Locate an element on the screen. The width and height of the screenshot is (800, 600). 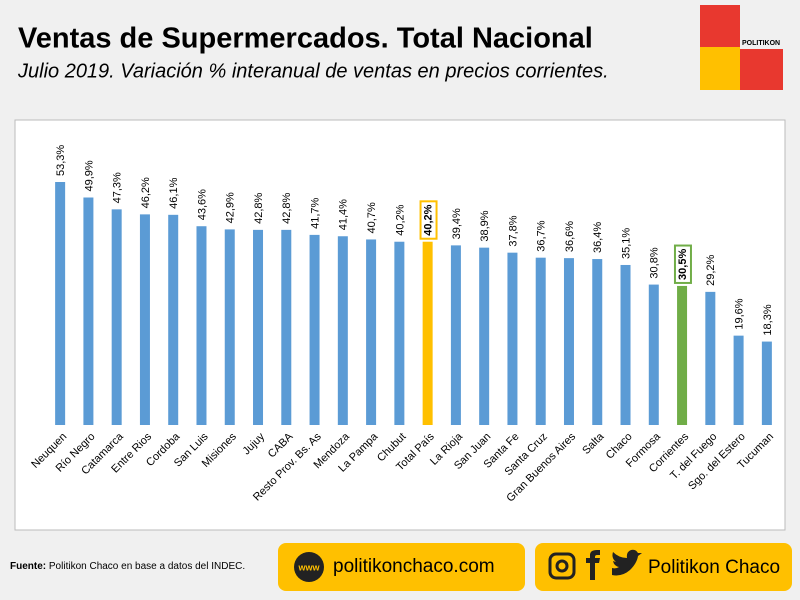
logo-text: POLITIKON is located at coordinates (761, 43).